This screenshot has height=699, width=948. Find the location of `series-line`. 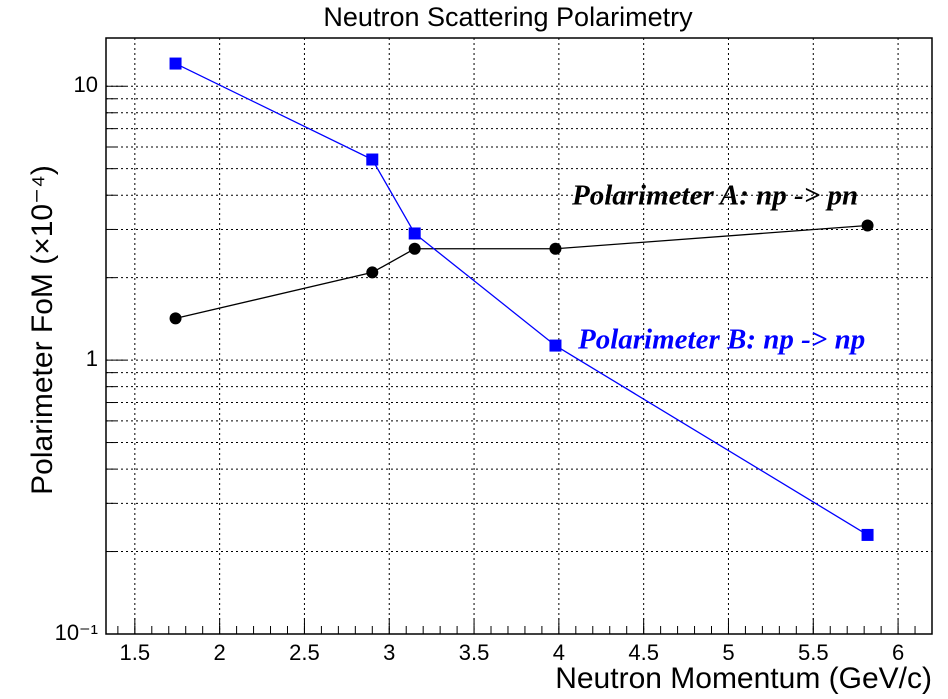

series-line is located at coordinates (521, 272).